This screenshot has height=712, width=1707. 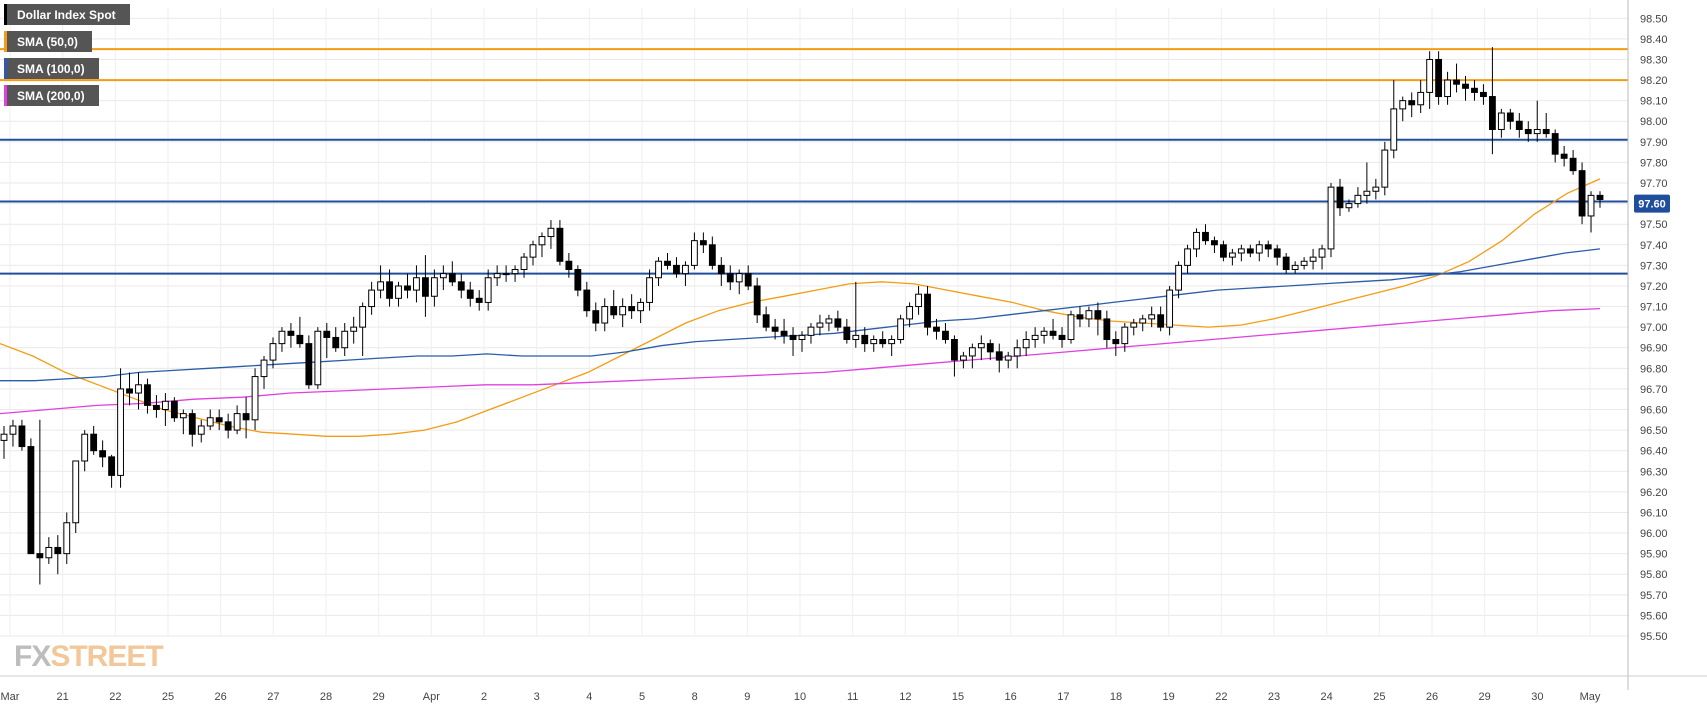 What do you see at coordinates (1063, 697) in the screenshot?
I see `x-tick-label: 17` at bounding box center [1063, 697].